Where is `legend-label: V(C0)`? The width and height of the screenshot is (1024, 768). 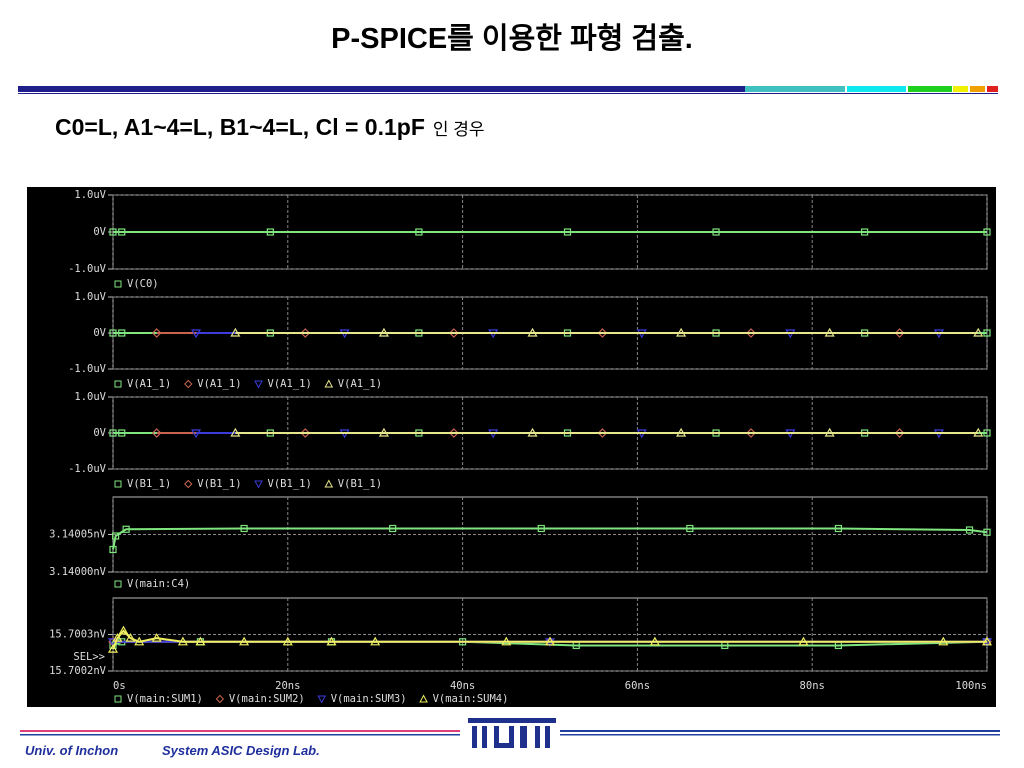 legend-label: V(C0) is located at coordinates (143, 284).